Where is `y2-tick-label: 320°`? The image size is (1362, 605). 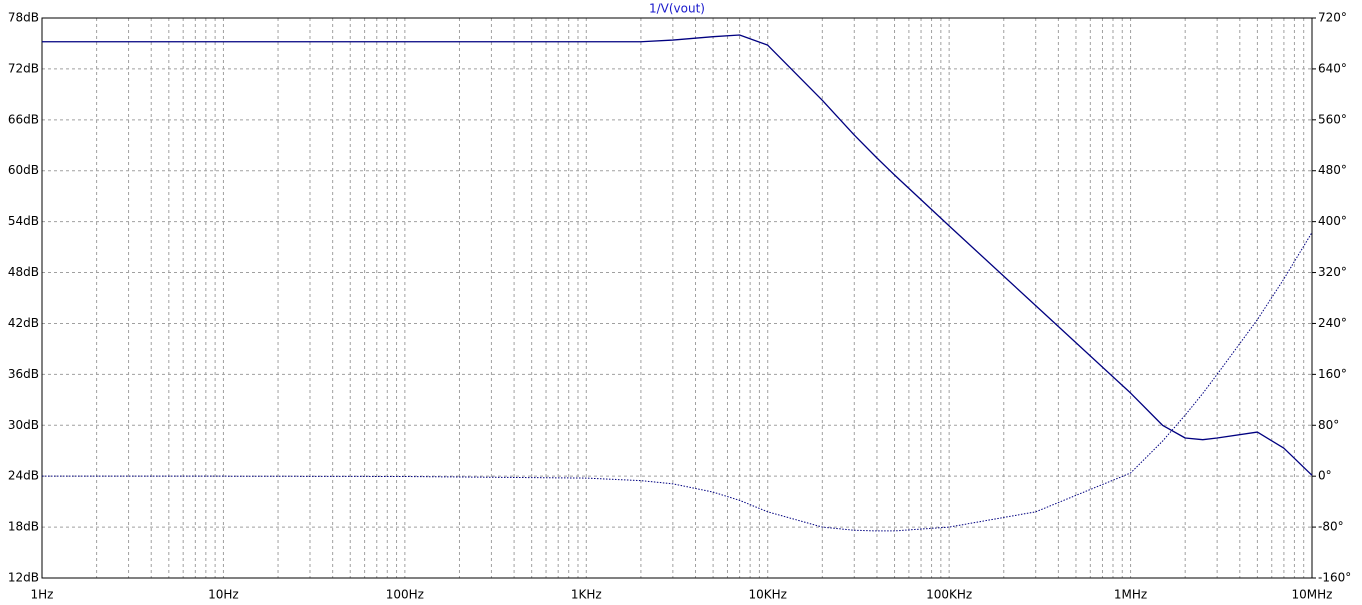
y2-tick-label: 320° is located at coordinates (1332, 272).